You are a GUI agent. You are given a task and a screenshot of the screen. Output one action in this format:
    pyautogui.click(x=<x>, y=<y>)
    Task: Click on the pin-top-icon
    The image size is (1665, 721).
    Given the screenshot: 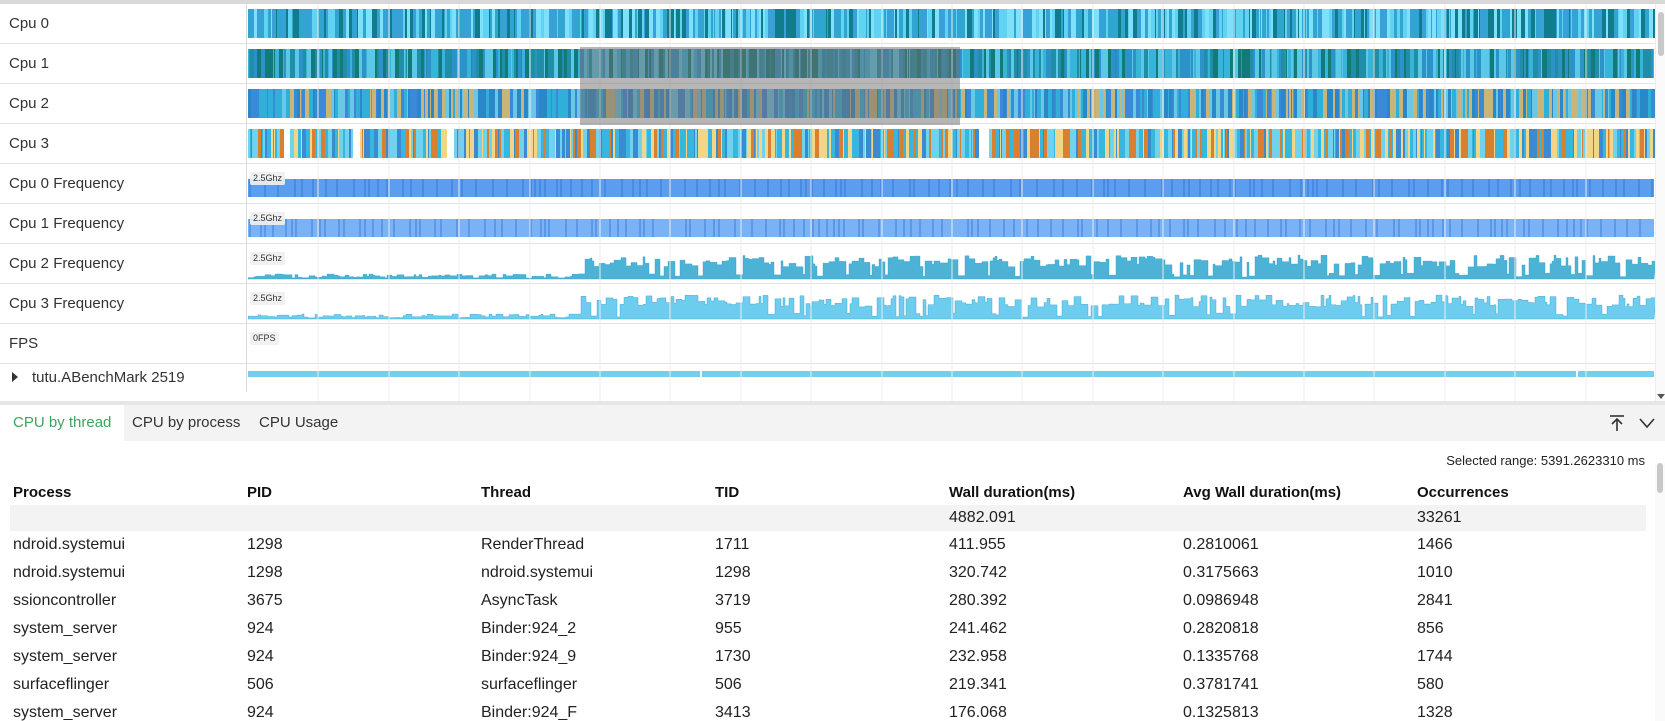 What is the action you would take?
    pyautogui.click(x=1617, y=423)
    